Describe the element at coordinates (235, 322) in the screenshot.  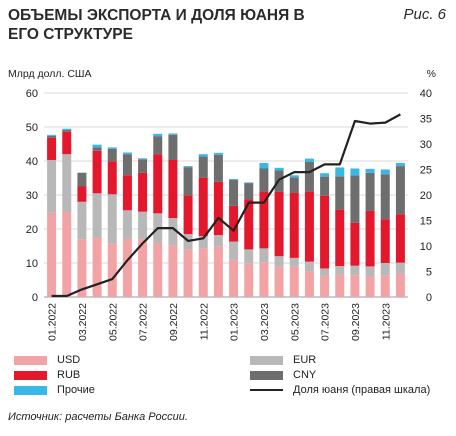
I see `x-tick-label: 01.2023` at that location.